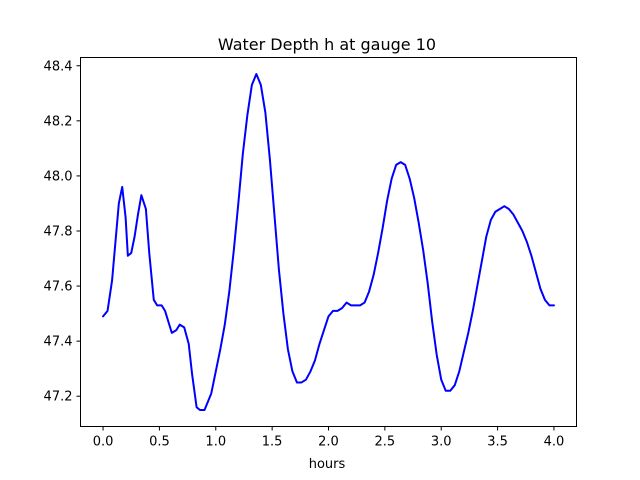 This screenshot has height=480, width=640. I want to click on x-tick-label: 1.5, so click(272, 442).